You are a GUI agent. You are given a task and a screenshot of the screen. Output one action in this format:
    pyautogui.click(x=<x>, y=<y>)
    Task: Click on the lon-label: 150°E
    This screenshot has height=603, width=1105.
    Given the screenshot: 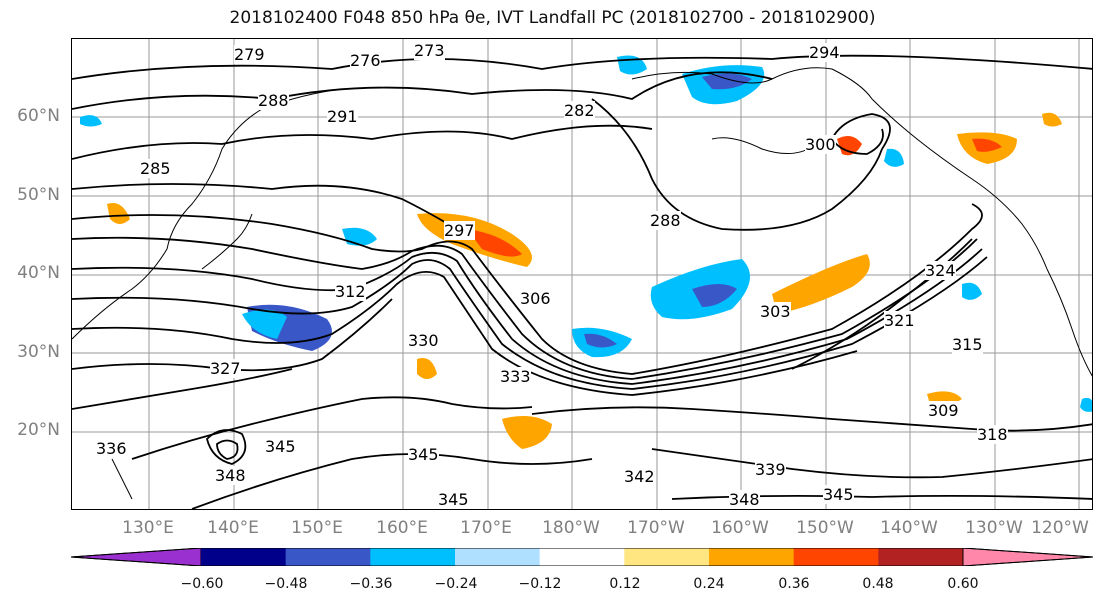 What is the action you would take?
    pyautogui.click(x=317, y=528)
    